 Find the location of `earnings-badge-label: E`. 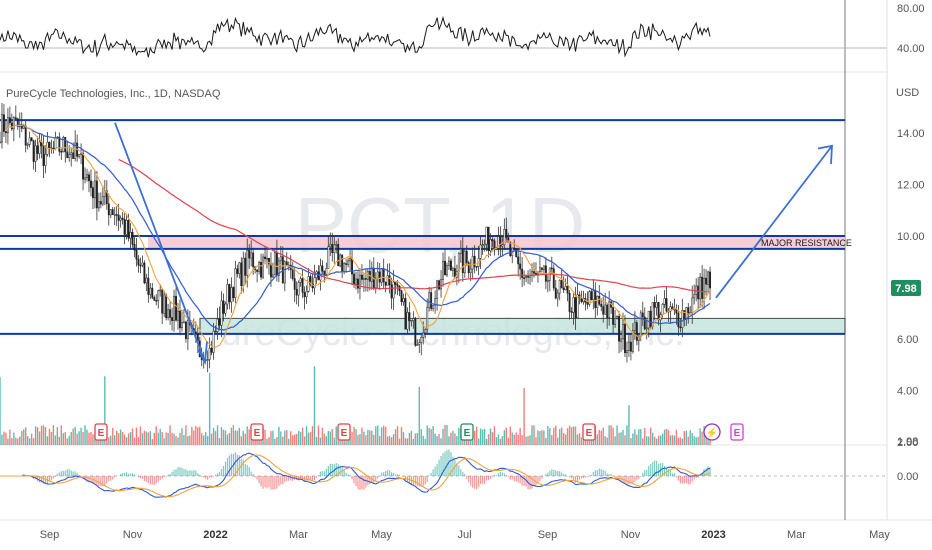

earnings-badge-label: E is located at coordinates (344, 433).